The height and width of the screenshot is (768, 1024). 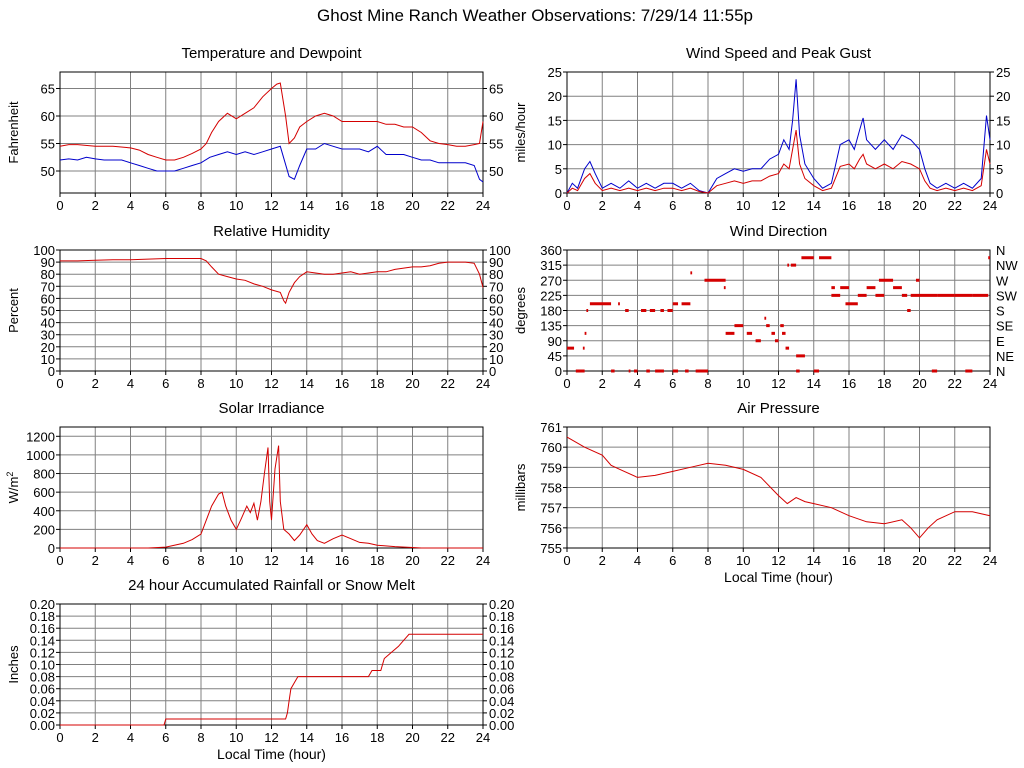 What do you see at coordinates (13, 488) in the screenshot?
I see `solar-ylabel: W/m2` at bounding box center [13, 488].